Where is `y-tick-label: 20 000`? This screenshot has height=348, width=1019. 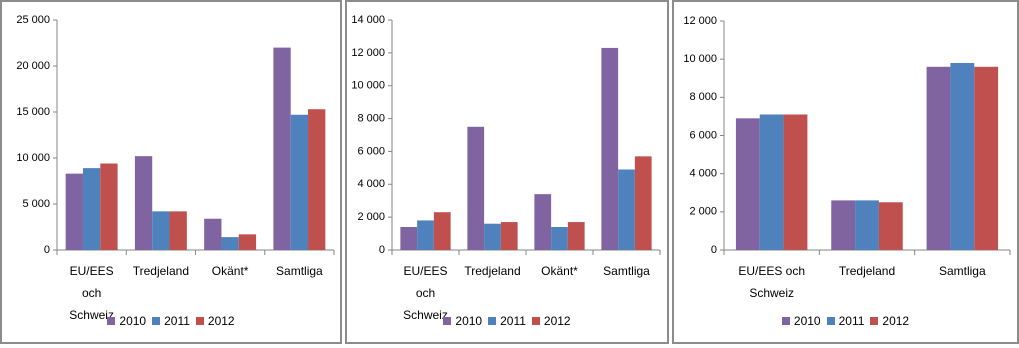
y-tick-label: 20 000 is located at coordinates (33, 66).